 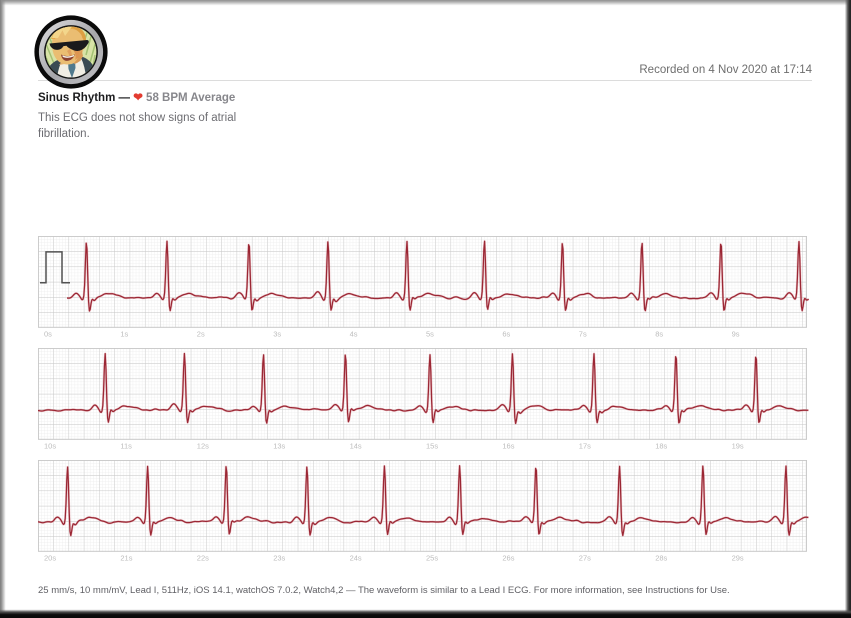 I want to click on svg-text: 20s, so click(x=50, y=558).